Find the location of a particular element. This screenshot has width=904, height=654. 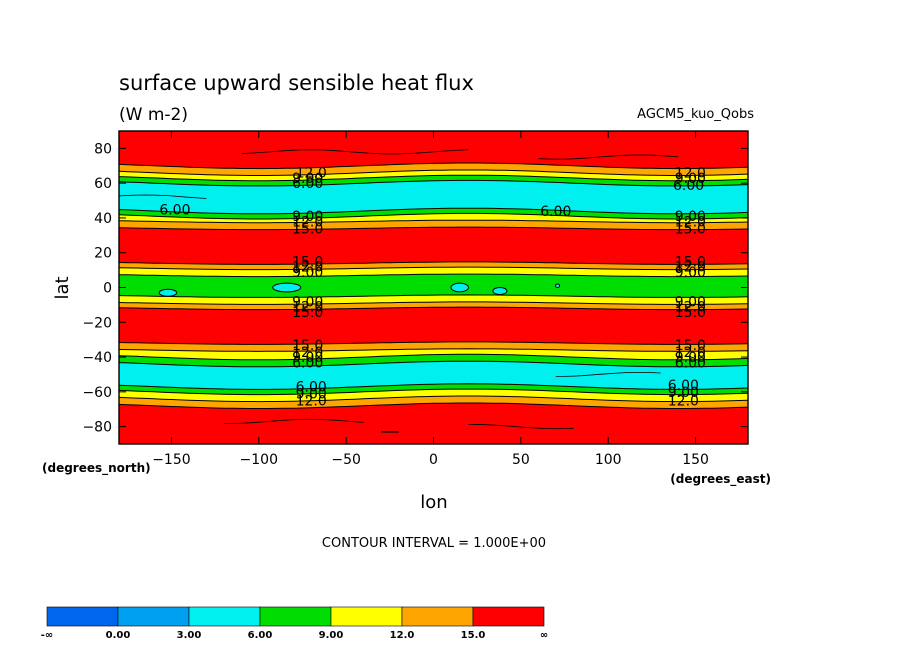

colorbar-label-0: -∞ is located at coordinates (47, 635).